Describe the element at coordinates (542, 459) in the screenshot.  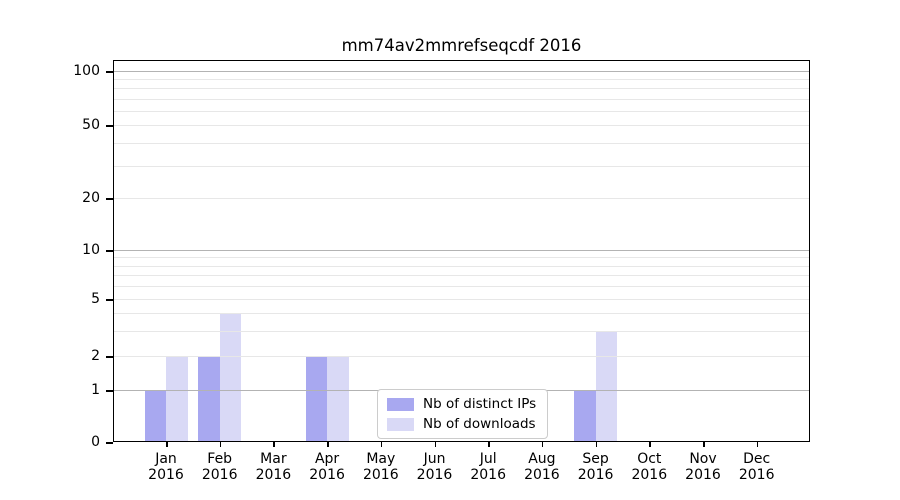
I see `x-tick-label-month: Aug` at that location.